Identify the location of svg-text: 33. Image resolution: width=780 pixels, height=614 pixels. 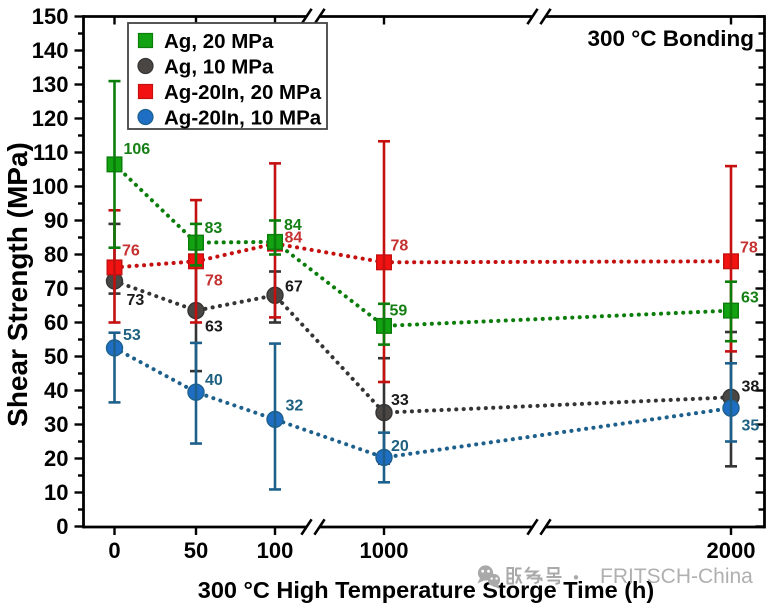
(400, 400).